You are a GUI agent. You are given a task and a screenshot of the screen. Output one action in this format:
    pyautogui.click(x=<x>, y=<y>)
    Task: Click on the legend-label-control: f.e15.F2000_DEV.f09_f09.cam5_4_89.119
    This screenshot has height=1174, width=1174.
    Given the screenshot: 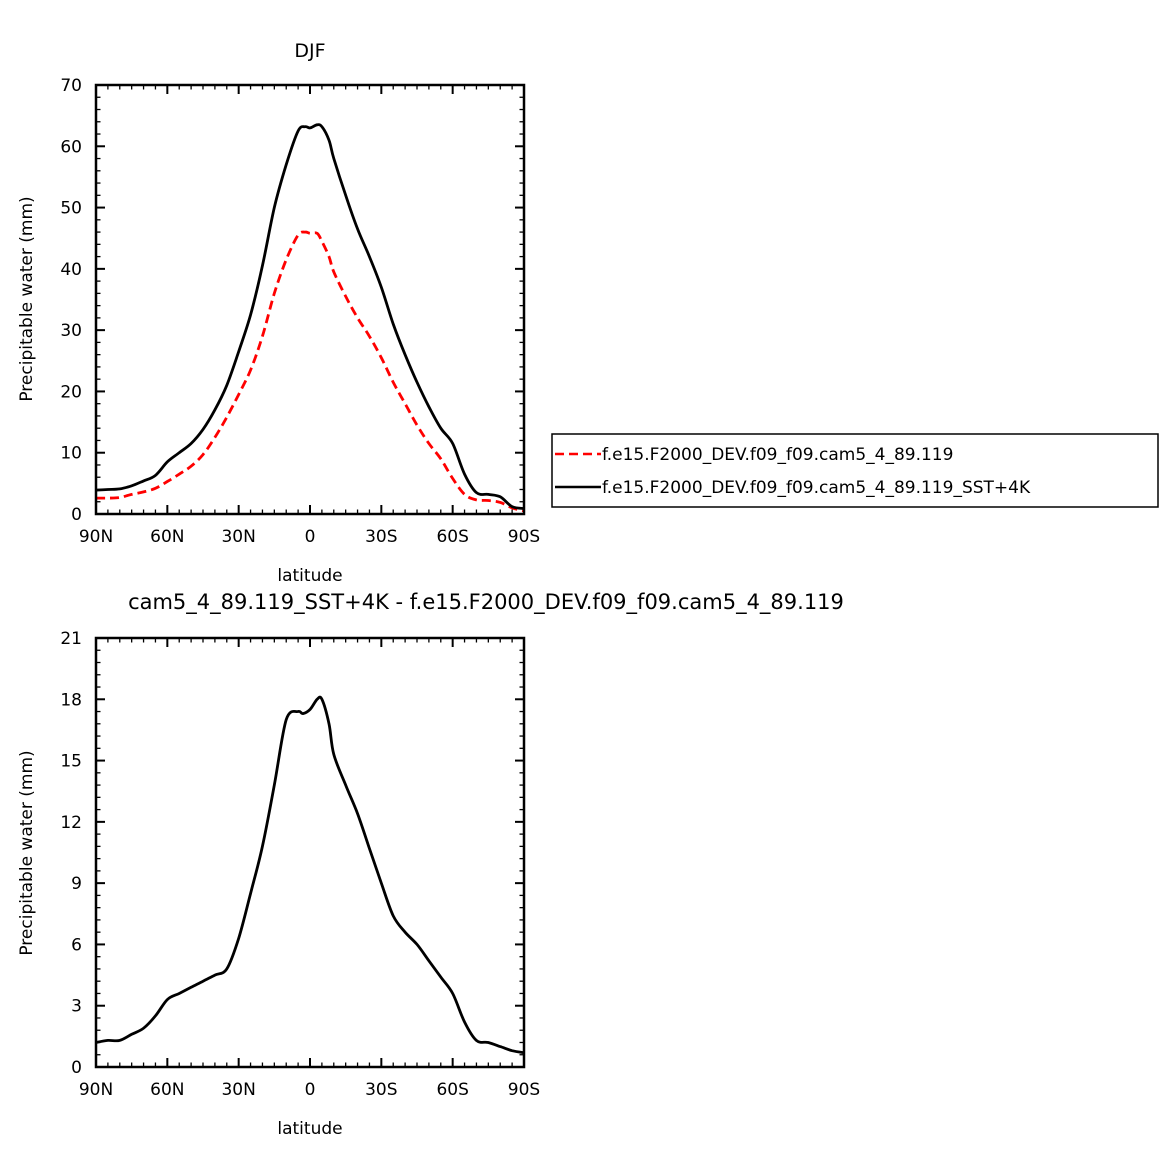 What is the action you would take?
    pyautogui.click(x=777, y=455)
    